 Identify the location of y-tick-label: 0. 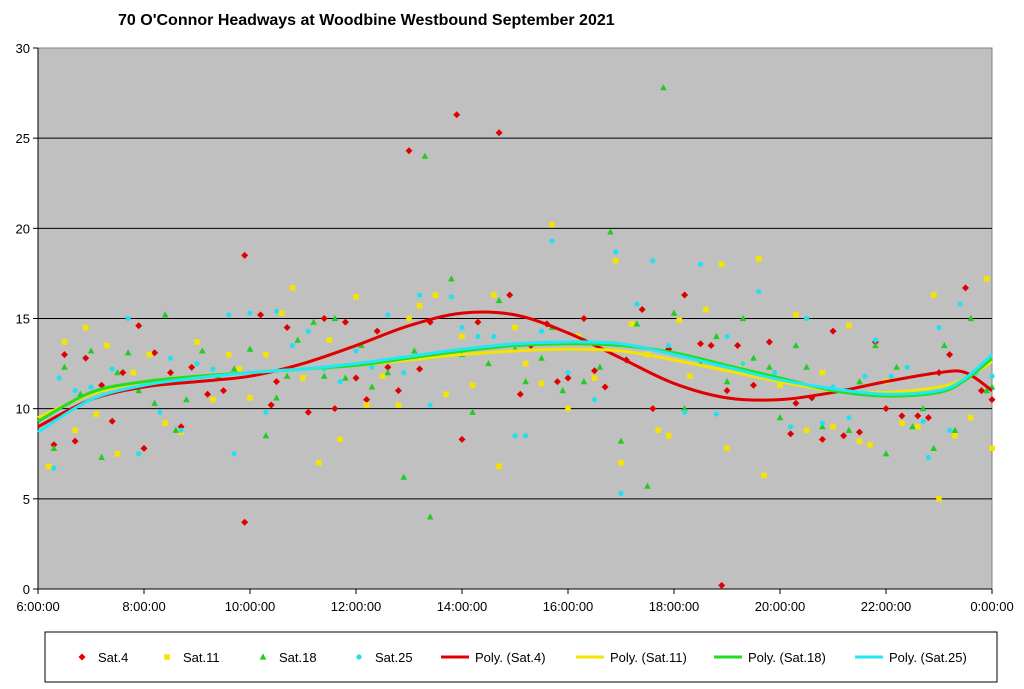
(26, 589).